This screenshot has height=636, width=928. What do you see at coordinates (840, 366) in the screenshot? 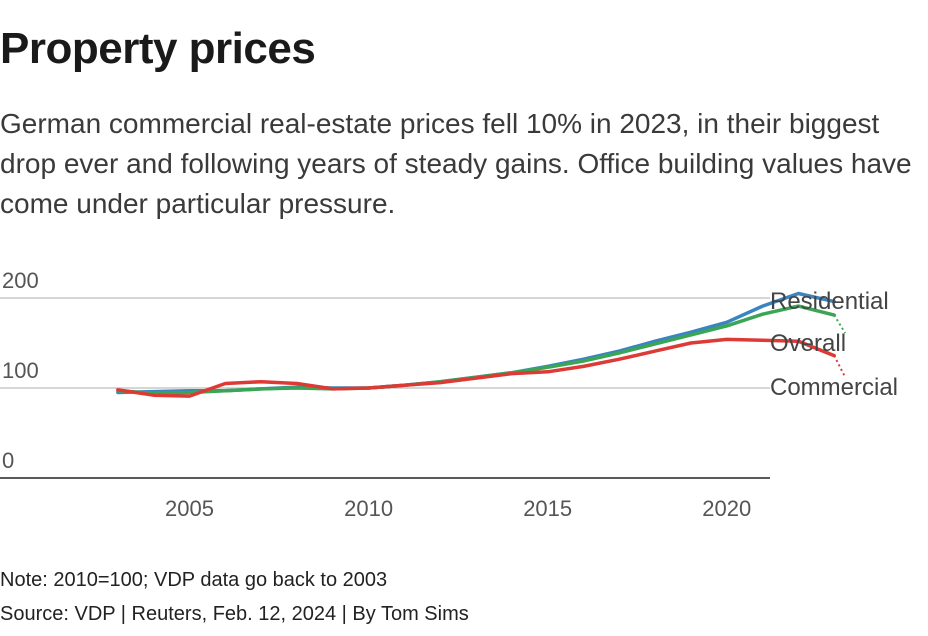
I see `projection-commercial` at bounding box center [840, 366].